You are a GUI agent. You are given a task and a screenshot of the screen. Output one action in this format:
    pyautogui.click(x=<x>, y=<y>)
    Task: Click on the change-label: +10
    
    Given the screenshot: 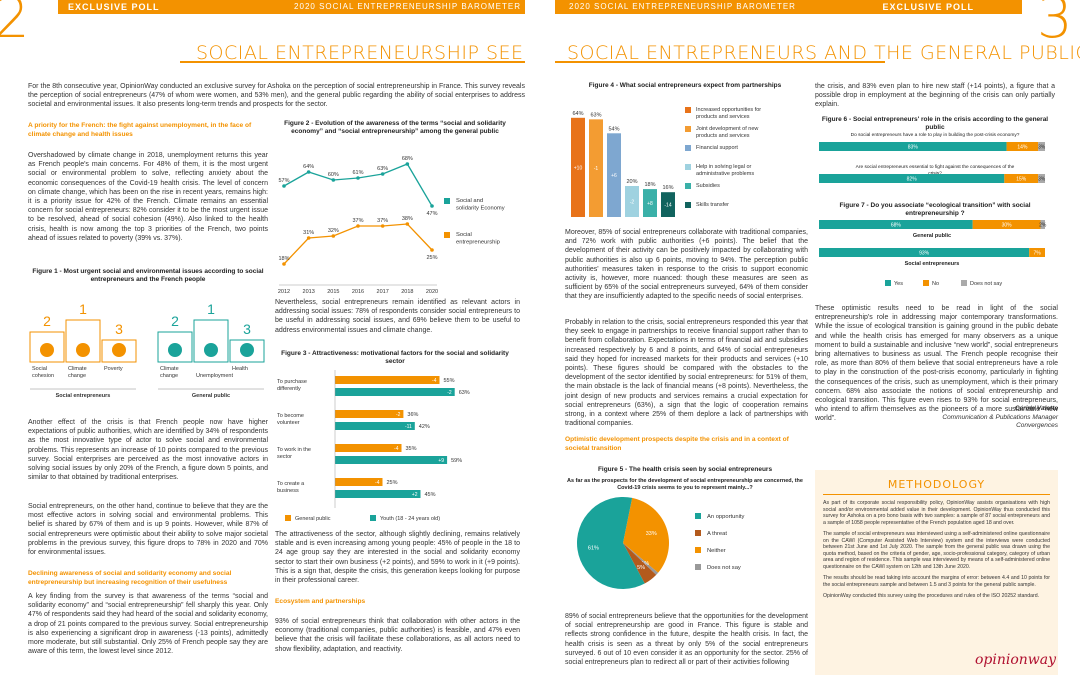 What is the action you would take?
    pyautogui.click(x=578, y=168)
    